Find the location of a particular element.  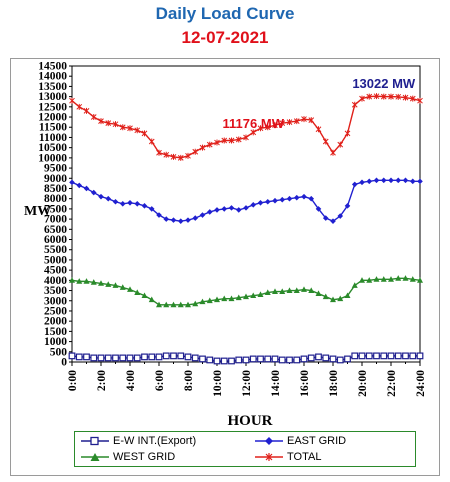

x-tick-label: 14:00 is located at coordinates (276, 383).